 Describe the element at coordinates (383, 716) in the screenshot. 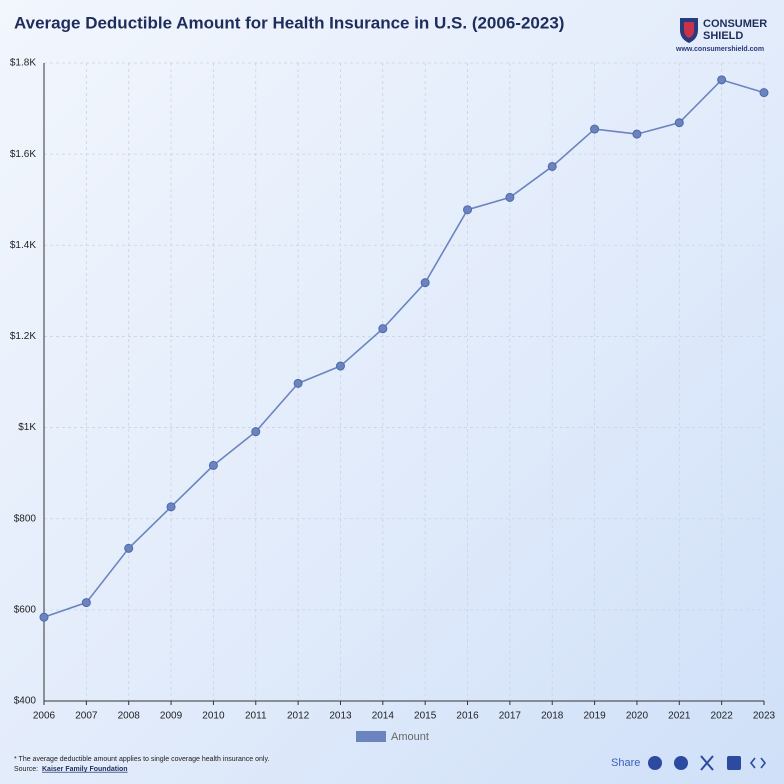

I see `x-tick-label: 2014` at that location.